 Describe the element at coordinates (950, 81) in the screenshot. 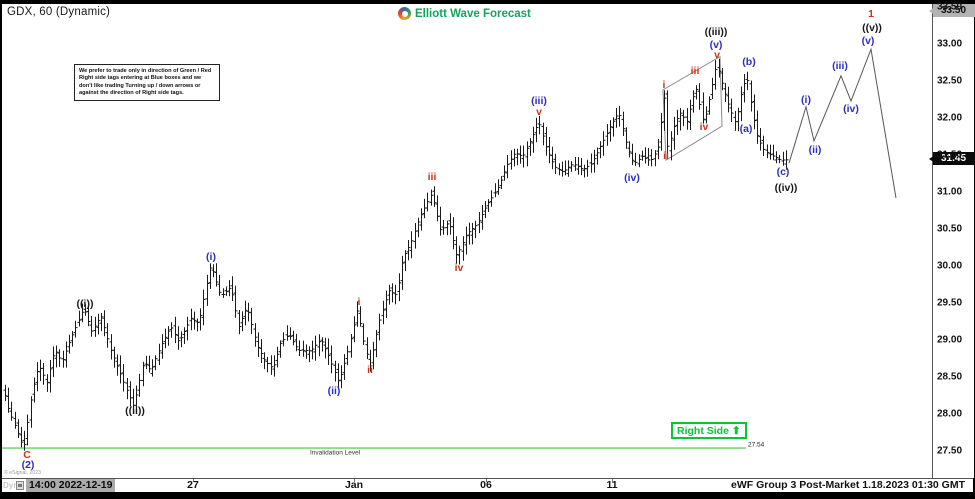

I see `price-tick-label: 32.50` at that location.